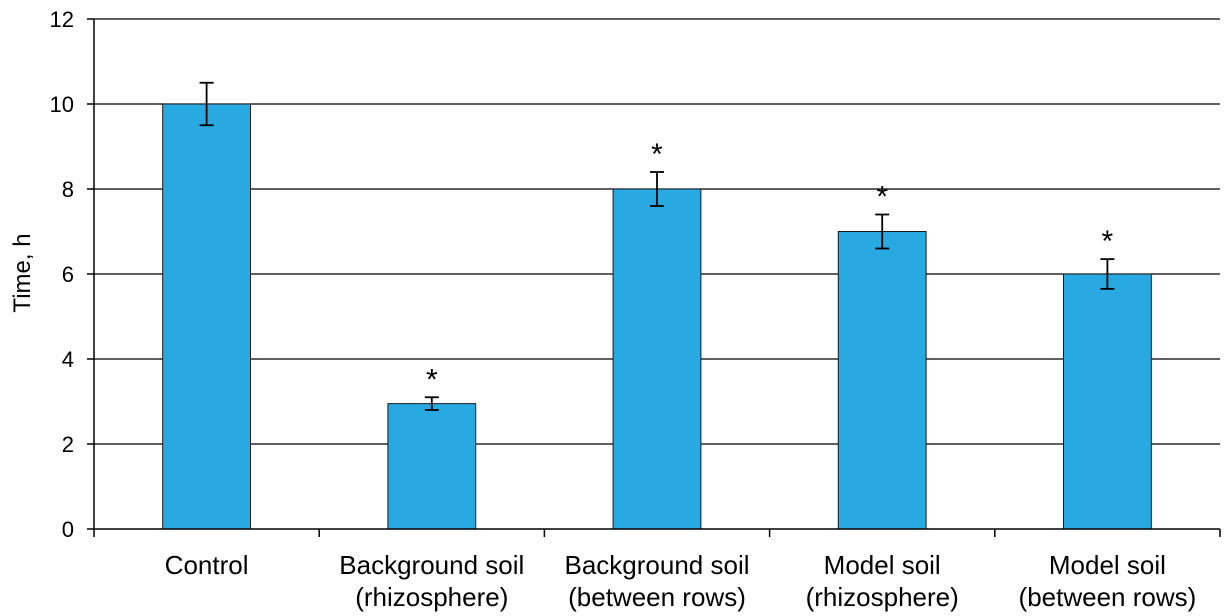 The image size is (1232, 616). Describe the element at coordinates (657, 581) in the screenshot. I see `category-label: Background soil (between rows)` at that location.